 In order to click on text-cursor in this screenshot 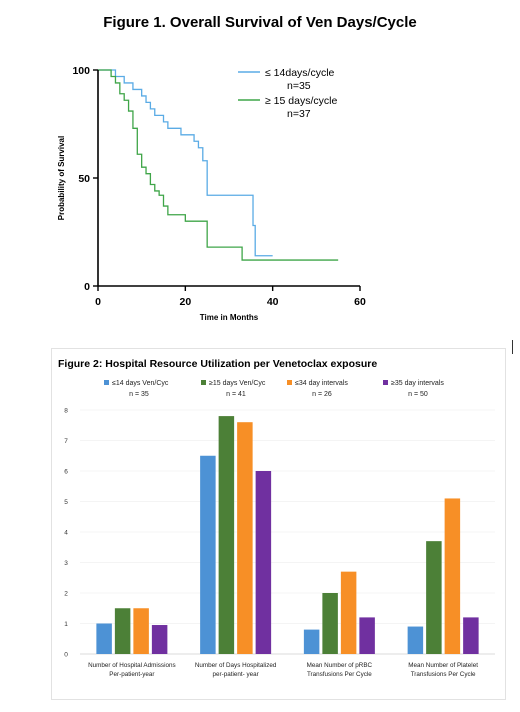, I will do `click(512, 347)`.